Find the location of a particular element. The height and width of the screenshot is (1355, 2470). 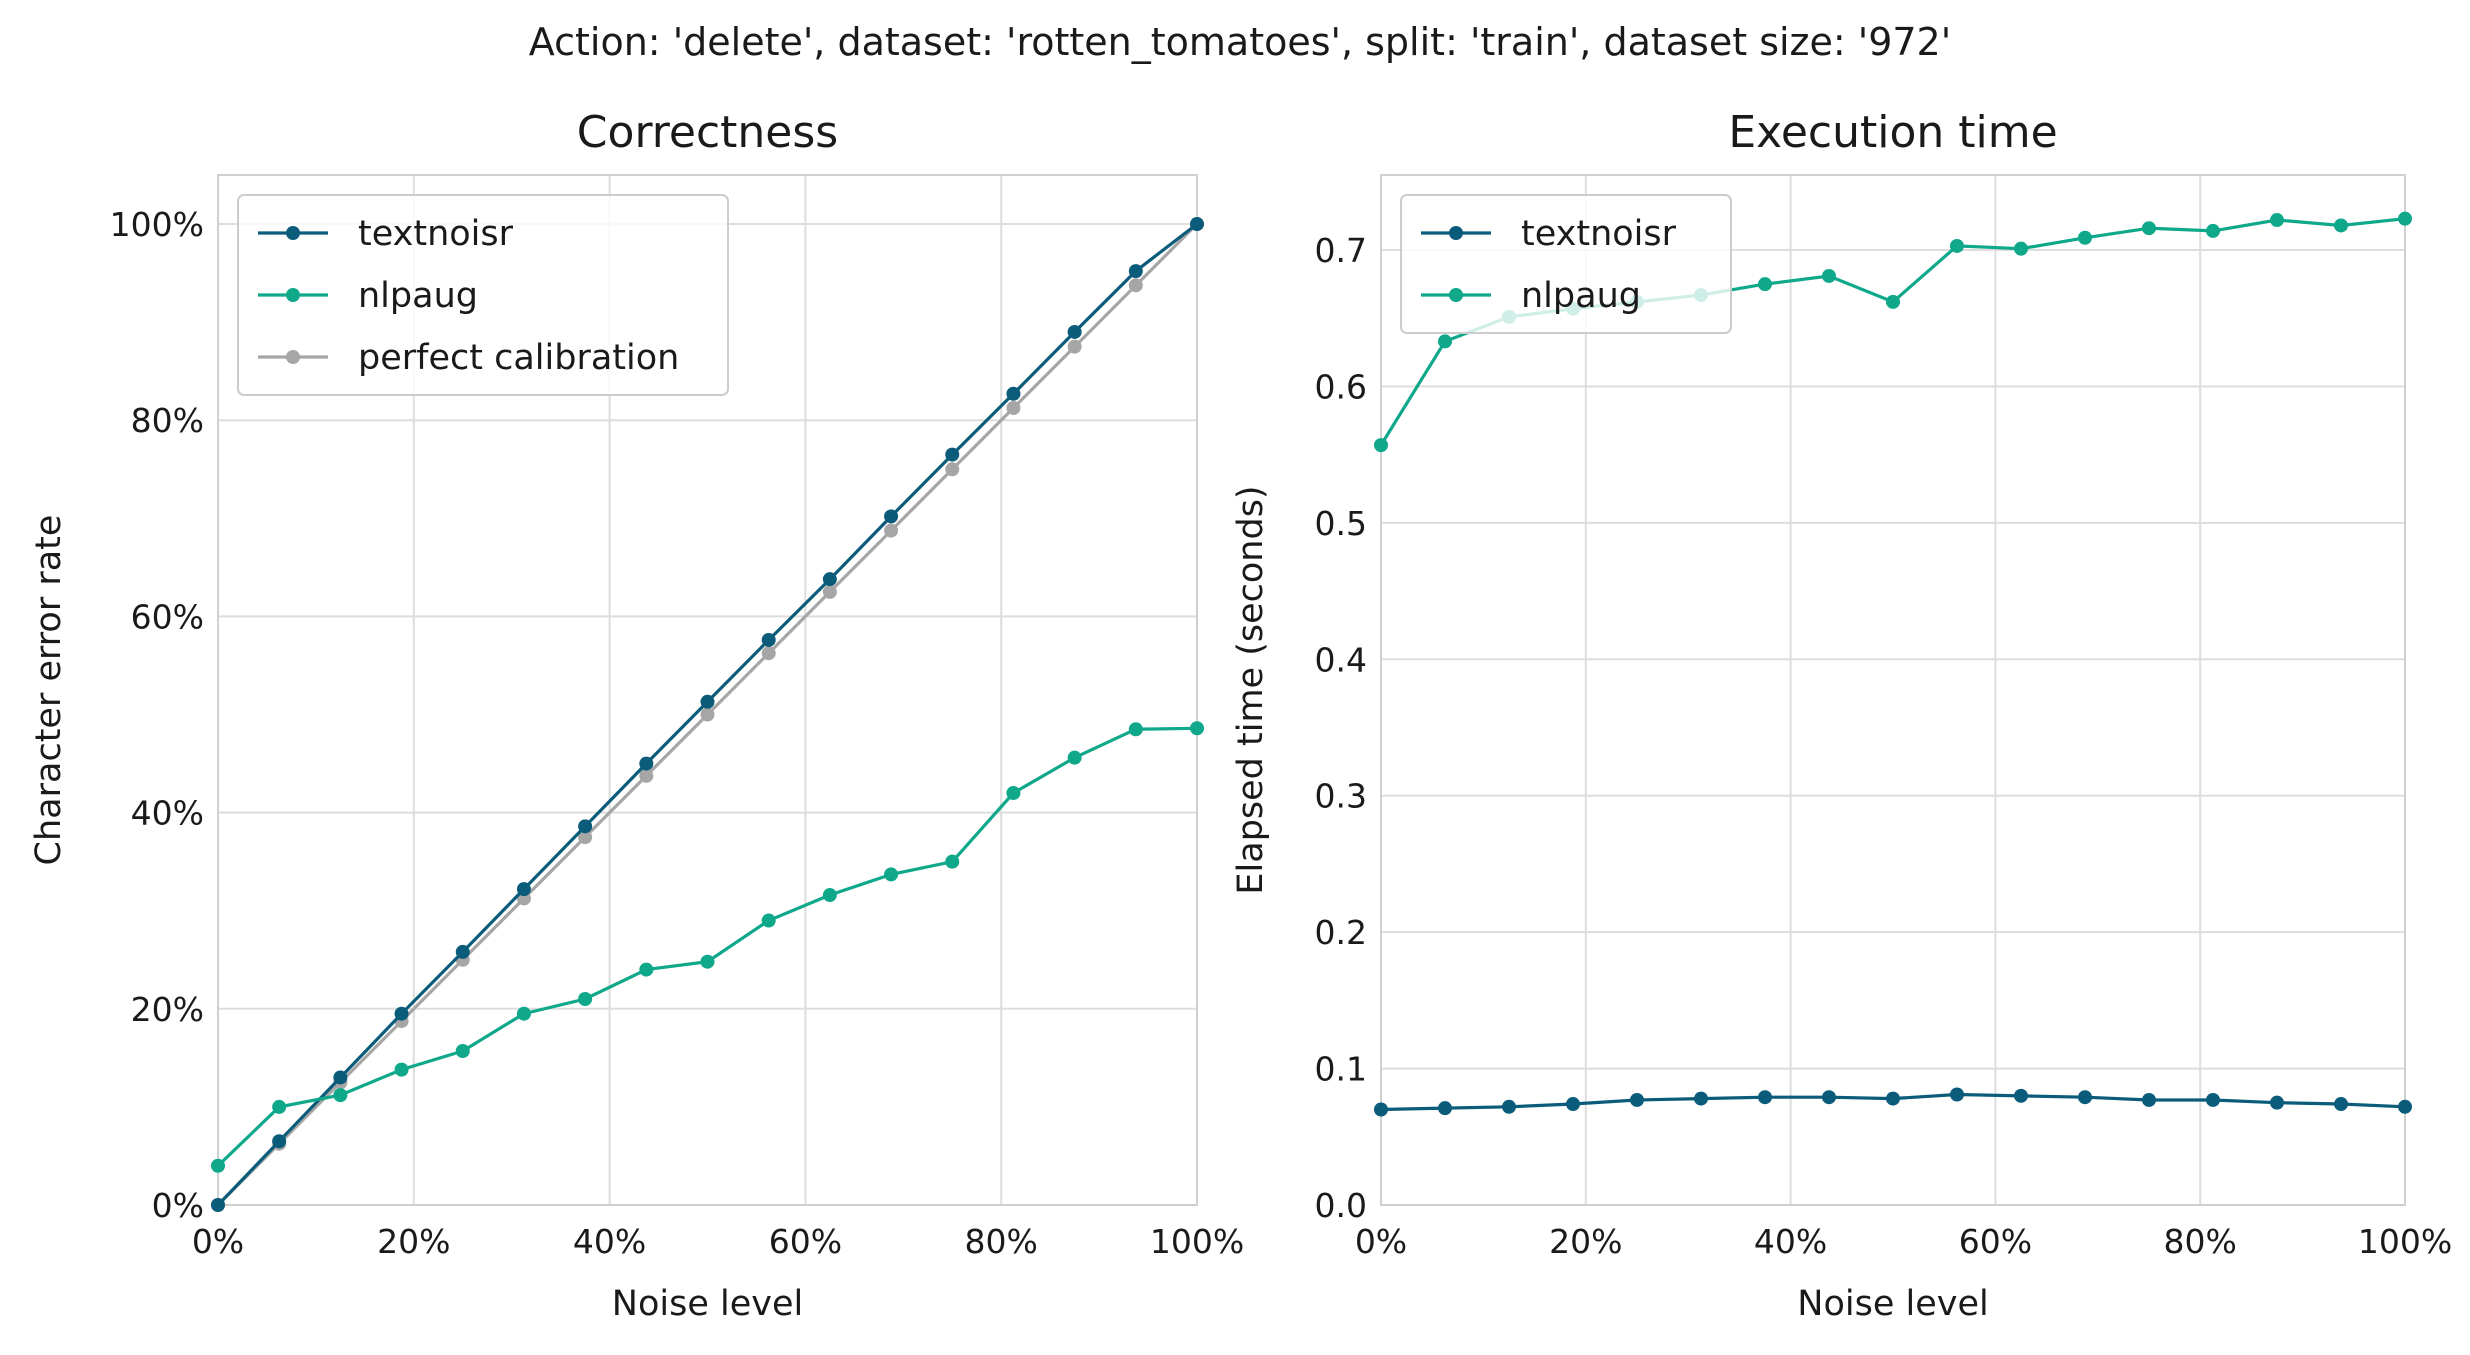

panel1-legend: textnoisr nlpaug is located at coordinates (1566, 264).